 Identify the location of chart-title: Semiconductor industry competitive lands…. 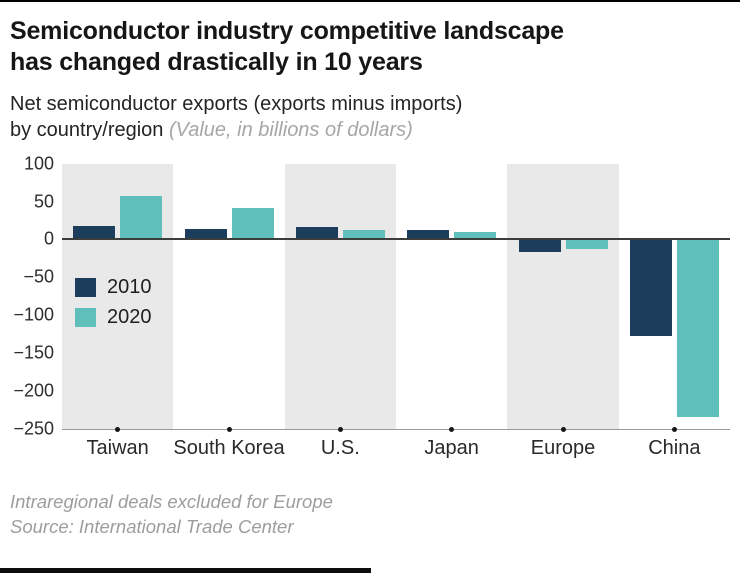
(370, 47).